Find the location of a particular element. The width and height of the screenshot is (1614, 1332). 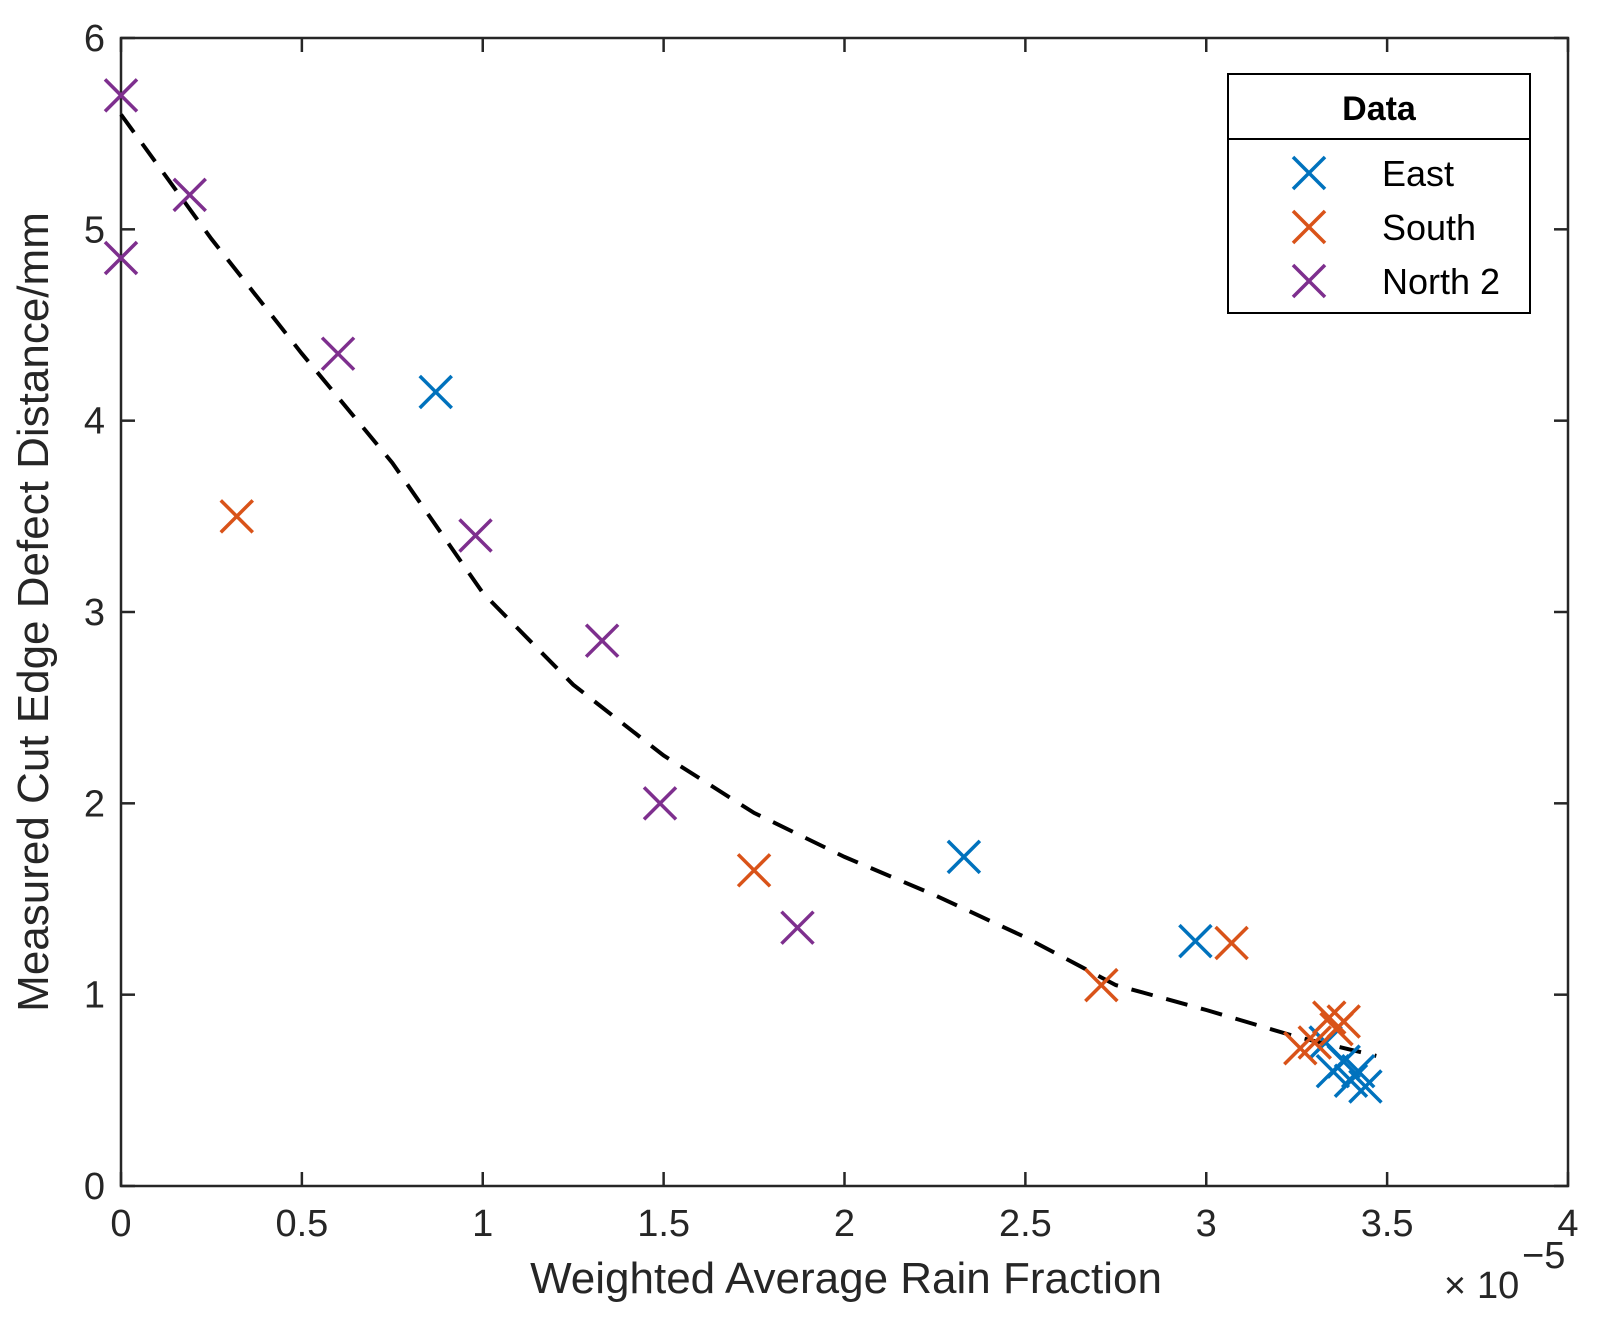

y-tick-label: 4 is located at coordinates (94, 422).